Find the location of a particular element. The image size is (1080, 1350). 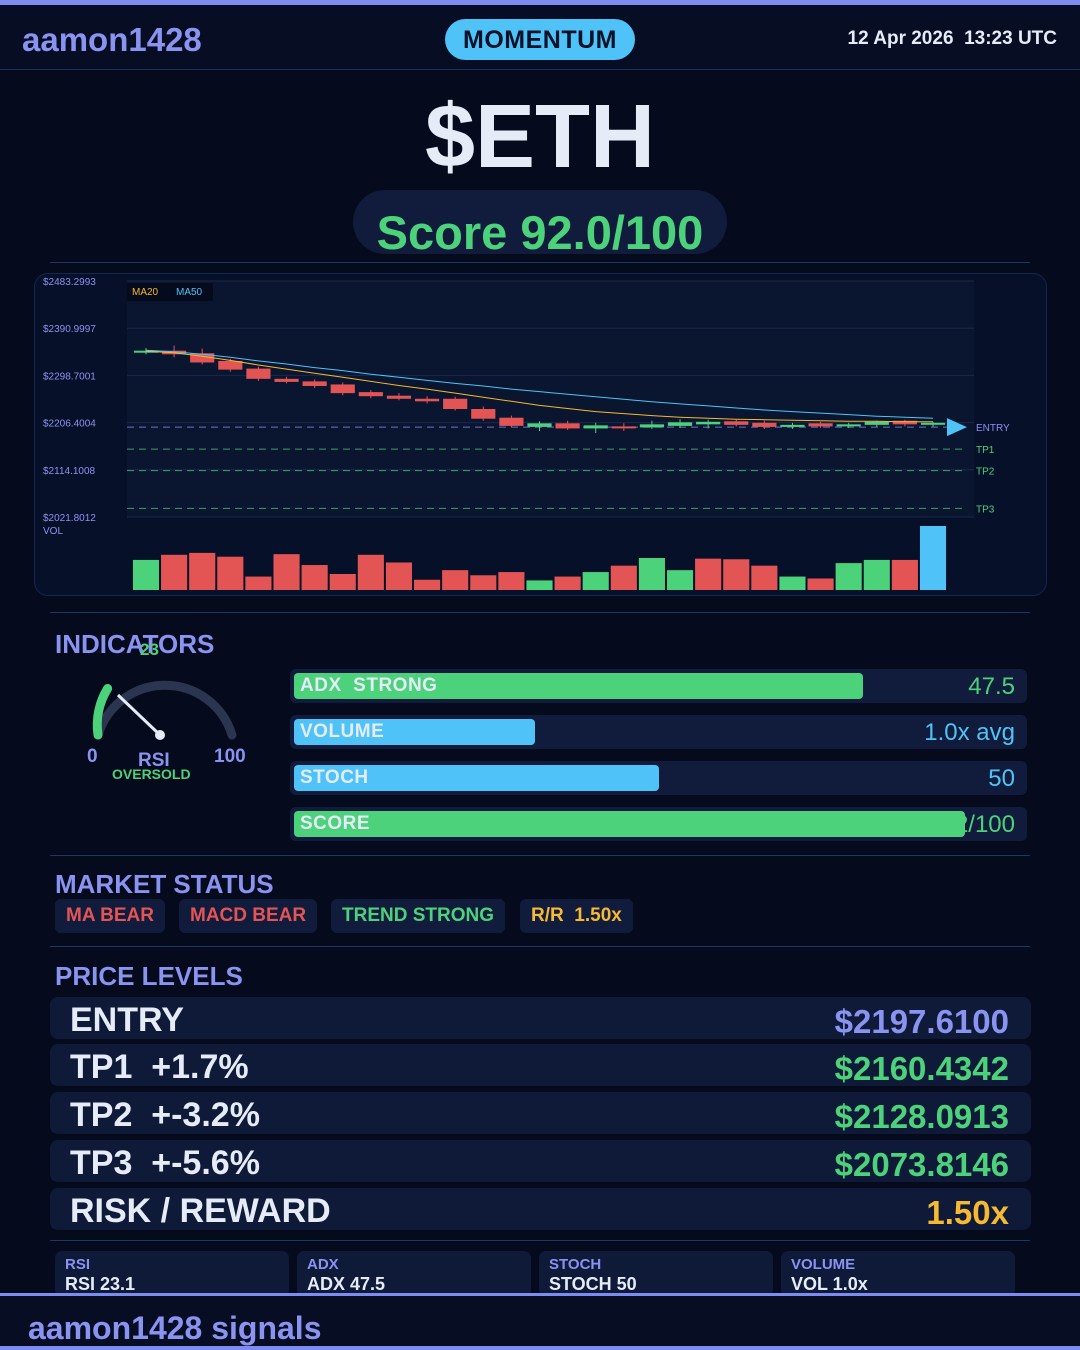

stat-value: ADX 47.5 is located at coordinates (346, 1284).